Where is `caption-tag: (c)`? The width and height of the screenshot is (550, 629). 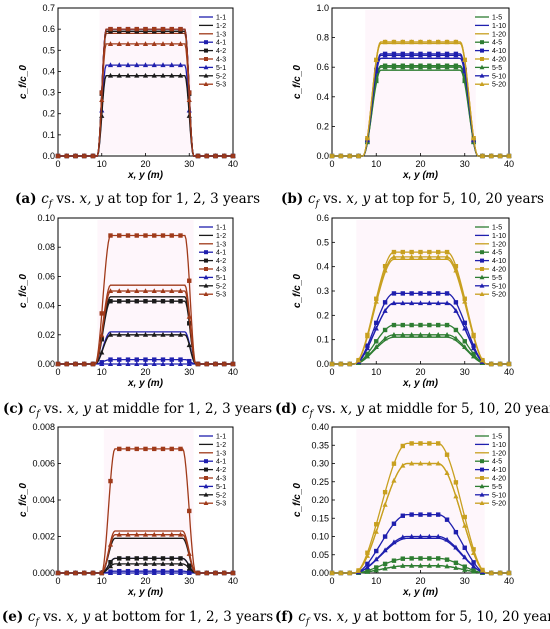
caption-tag: (c) is located at coordinates (15, 409).